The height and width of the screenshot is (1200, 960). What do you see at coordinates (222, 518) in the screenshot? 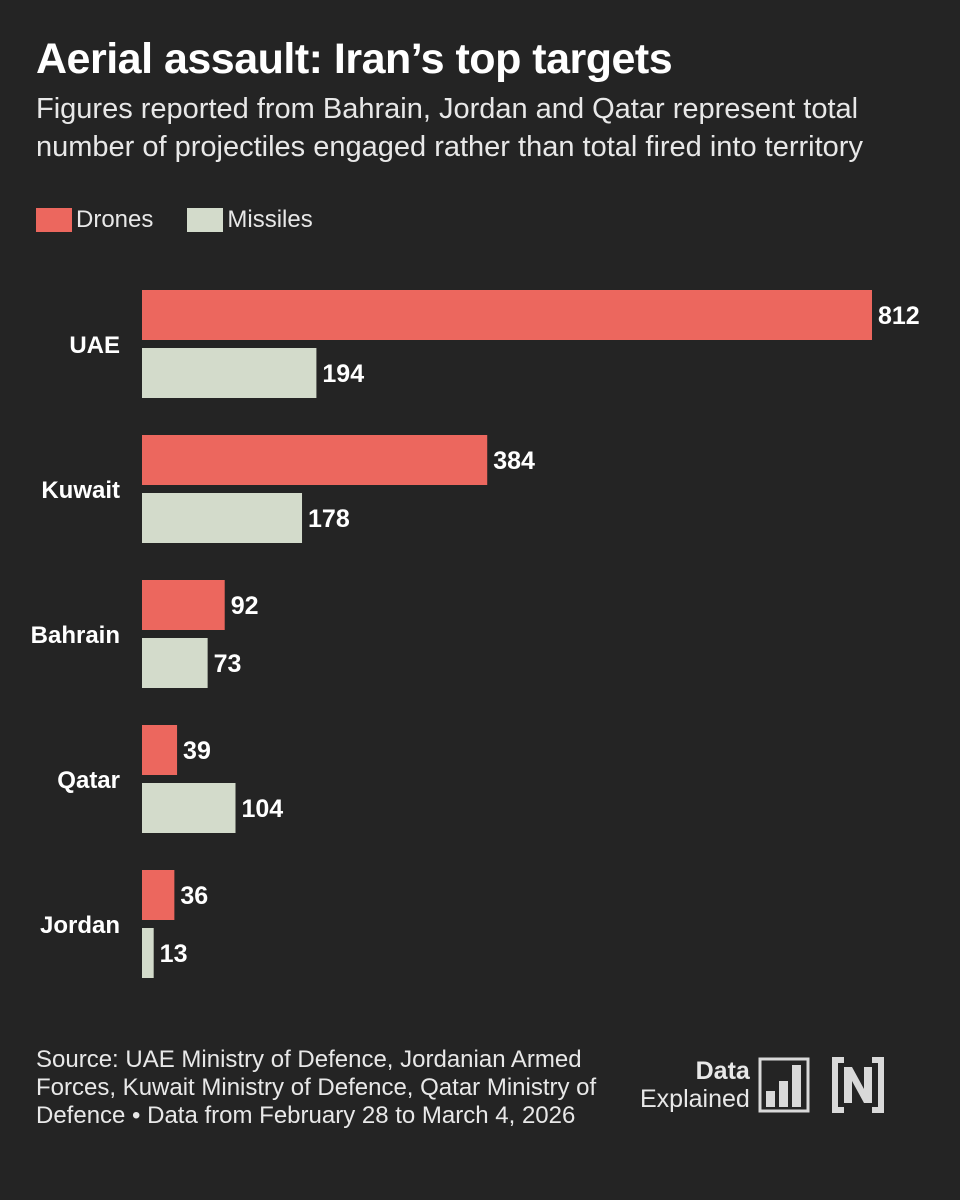
I see `bar-missiles-kuwait` at bounding box center [222, 518].